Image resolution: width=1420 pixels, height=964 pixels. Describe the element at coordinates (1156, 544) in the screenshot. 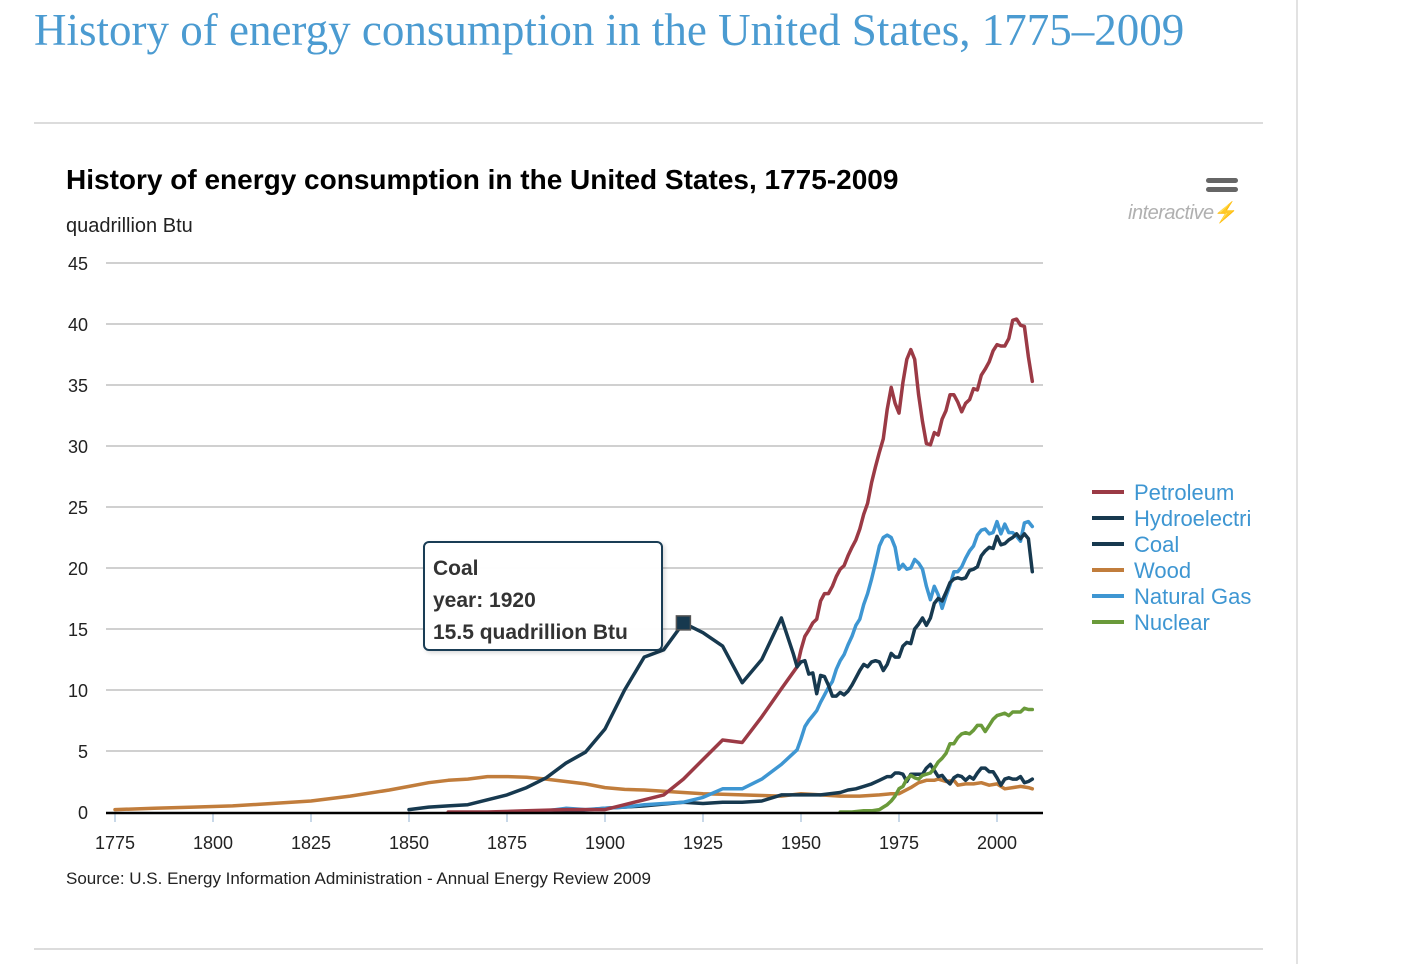

I see `legend-label: Coal` at that location.